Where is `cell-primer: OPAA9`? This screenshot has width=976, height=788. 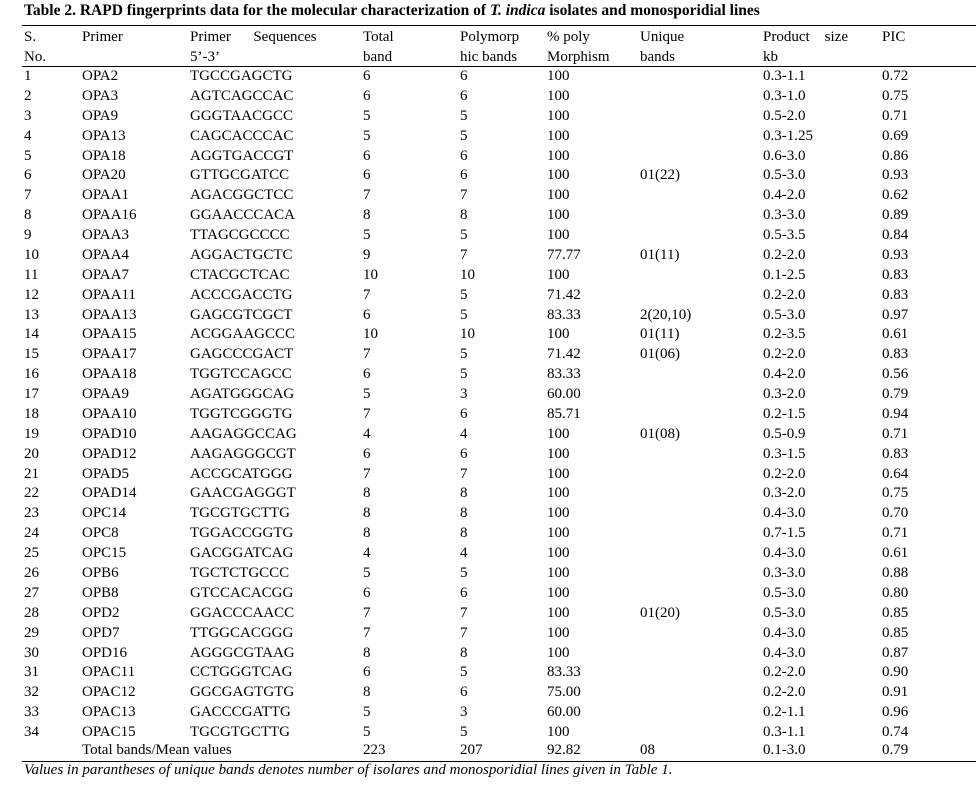 cell-primer: OPAA9 is located at coordinates (105, 394).